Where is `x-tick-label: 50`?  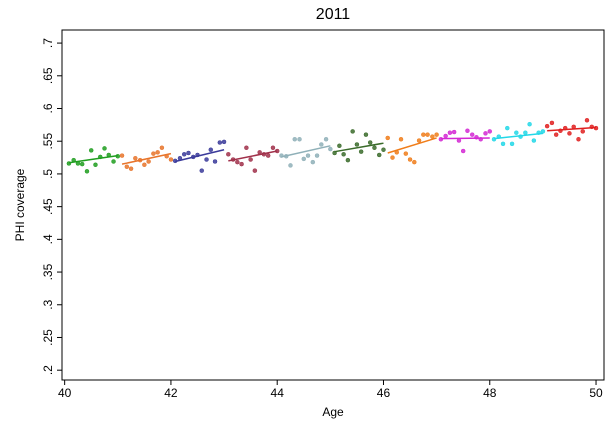 x-tick-label: 50 is located at coordinates (596, 393).